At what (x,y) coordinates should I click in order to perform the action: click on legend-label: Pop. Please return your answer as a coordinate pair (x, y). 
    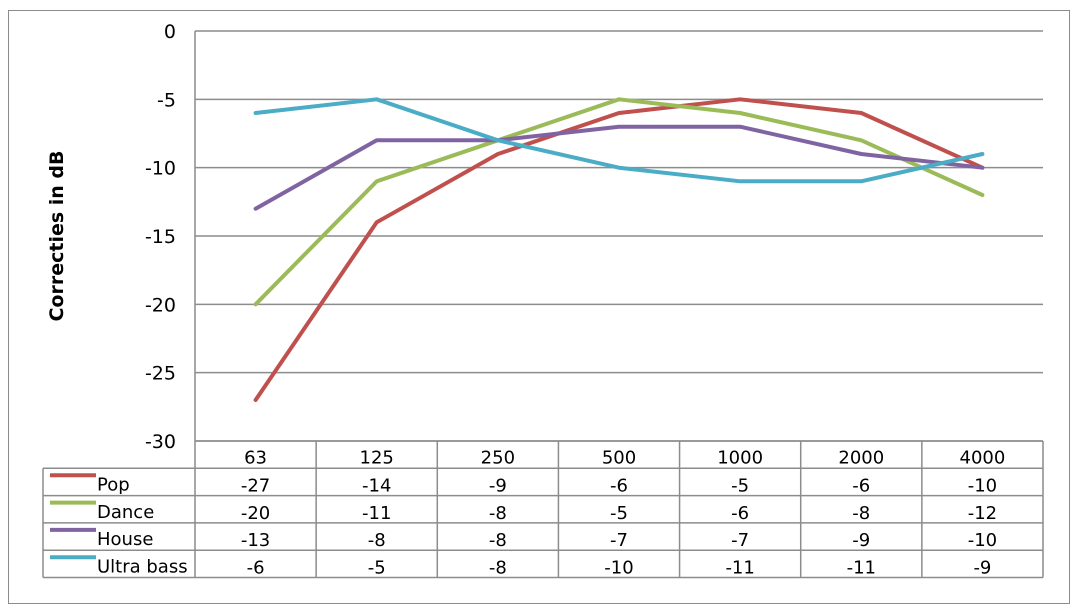
    Looking at the image, I should click on (113, 485).